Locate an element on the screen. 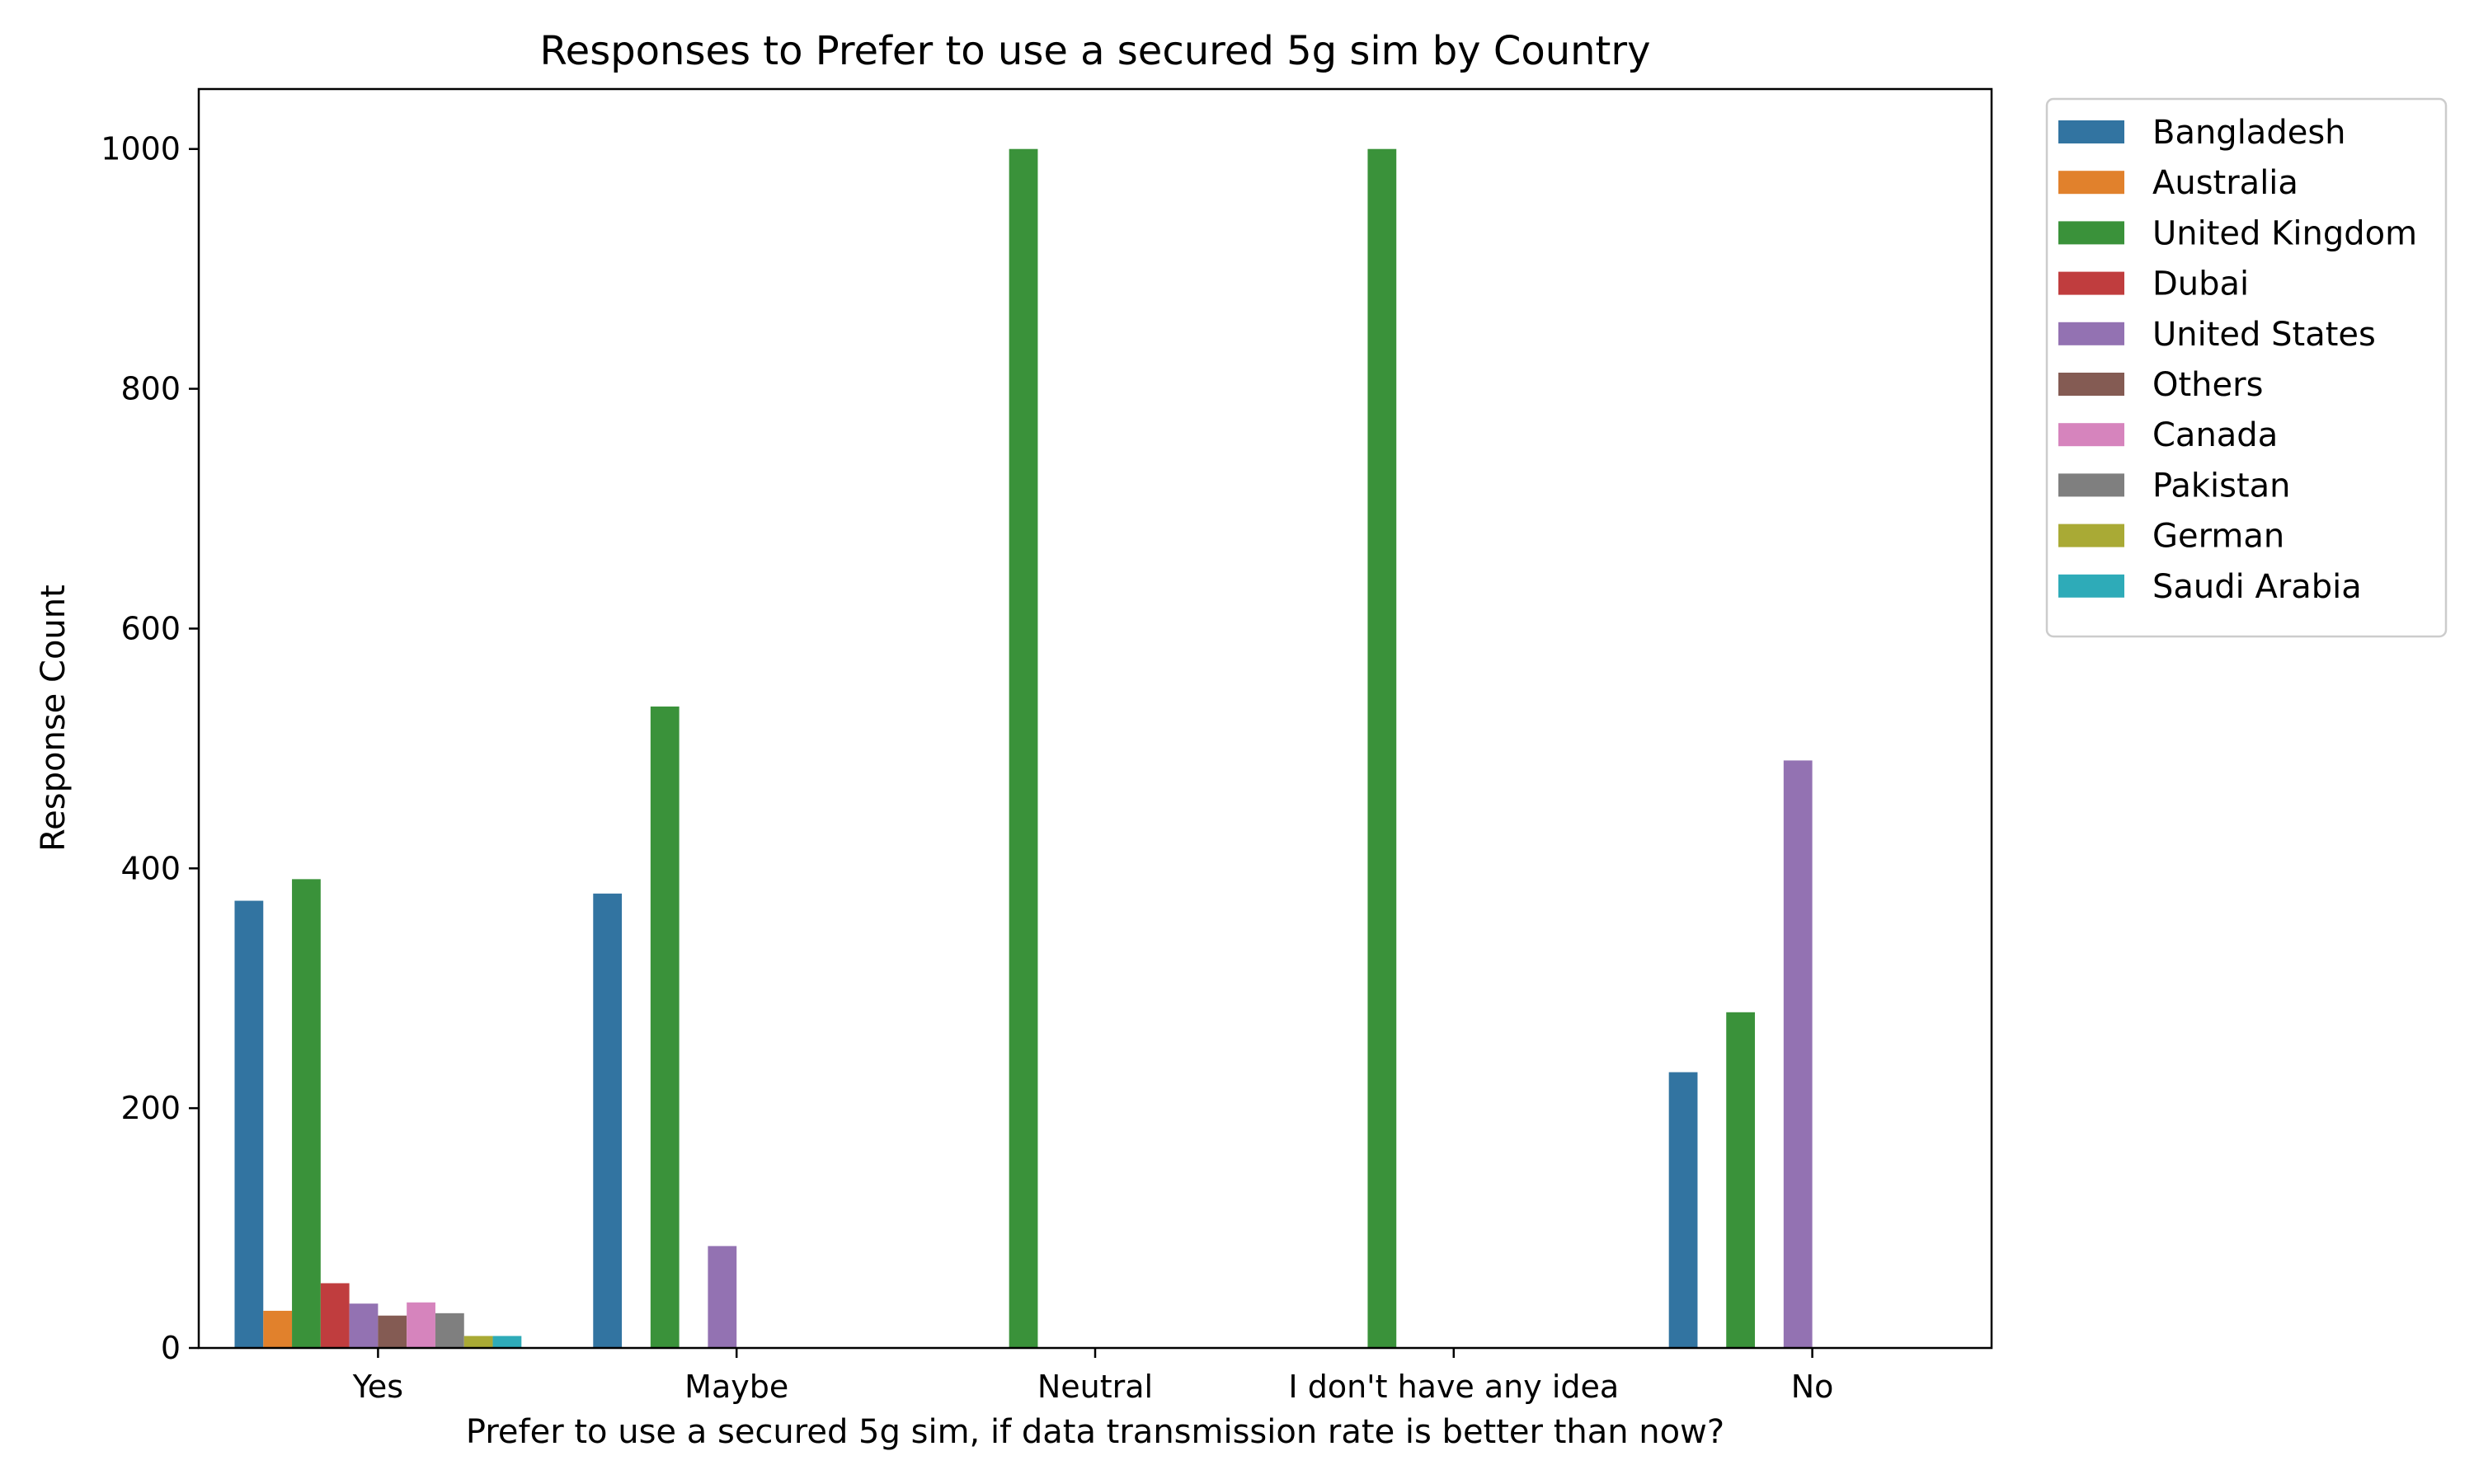 Image resolution: width=2474 pixels, height=1484 pixels. legend-box is located at coordinates (2246, 367).